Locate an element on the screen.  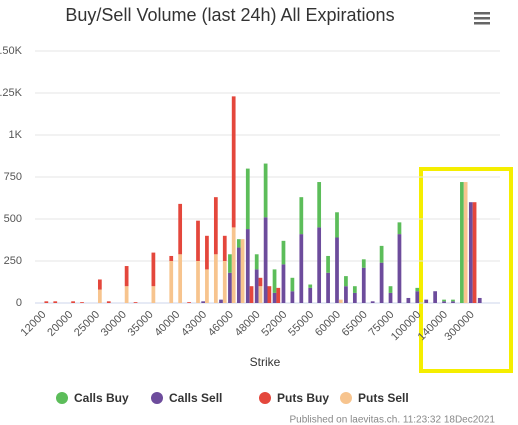
legend-item: Puts Sell is located at coordinates (374, 398).